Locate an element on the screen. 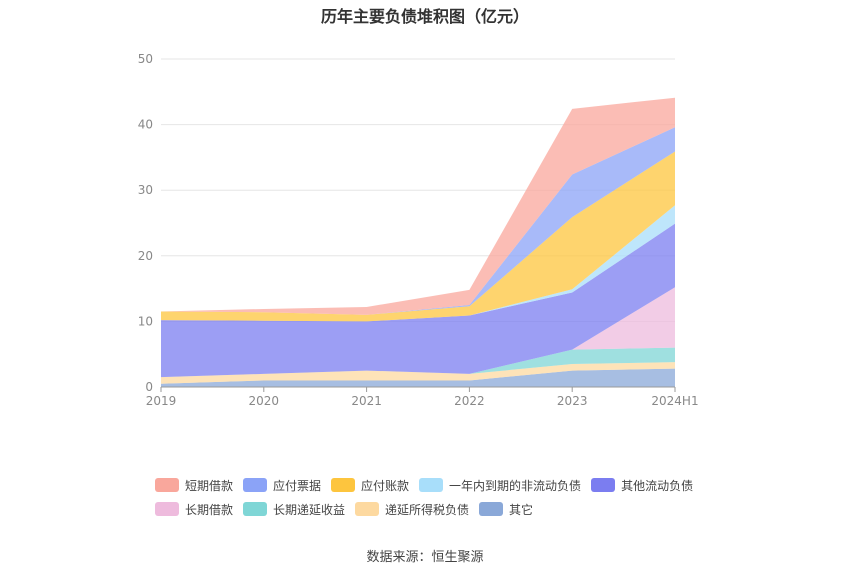 This screenshot has height=575, width=850. data-source-label: 数据来源： is located at coordinates (399, 557).